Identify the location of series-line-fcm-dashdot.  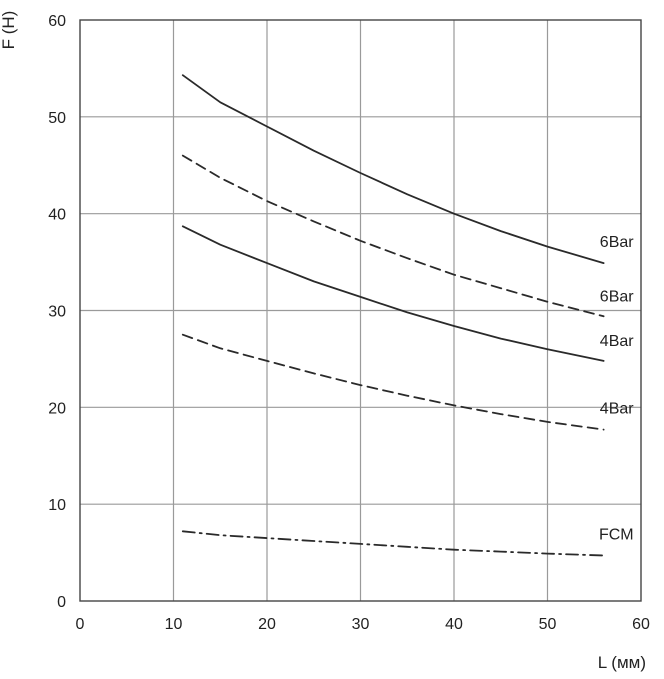
(393, 543).